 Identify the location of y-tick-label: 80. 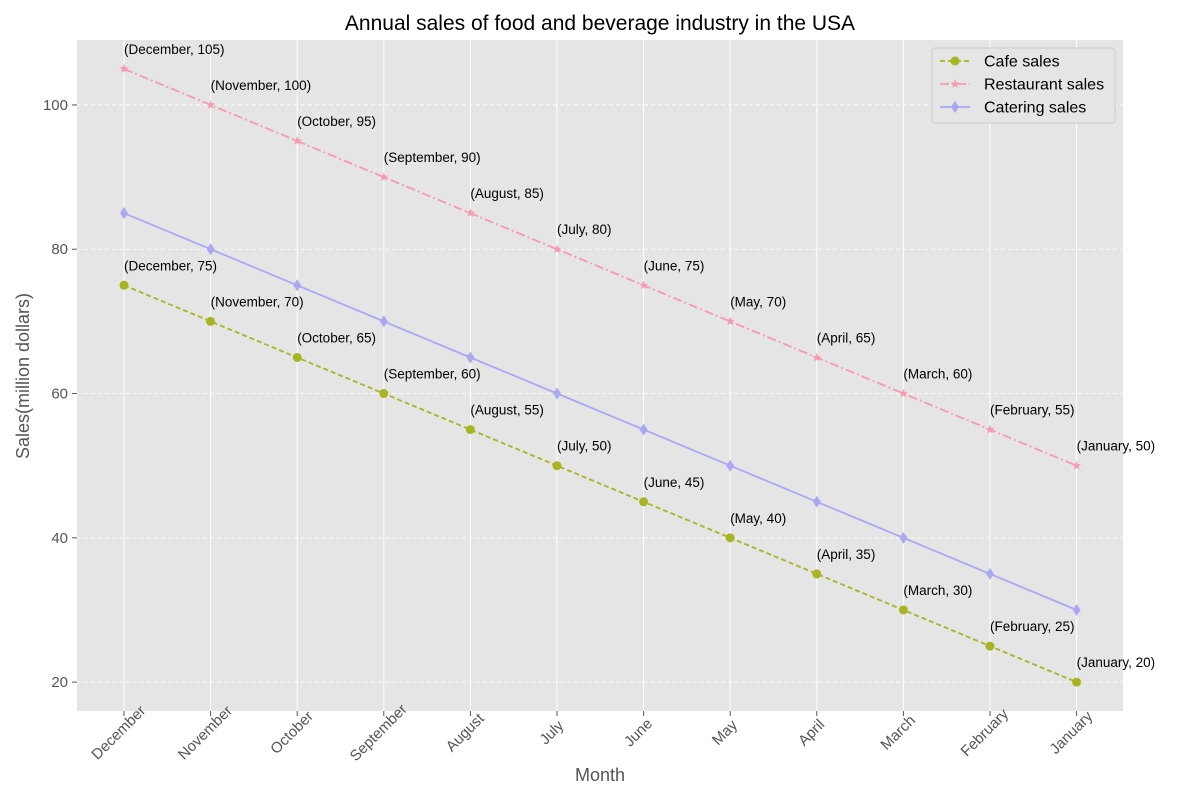
(59, 249).